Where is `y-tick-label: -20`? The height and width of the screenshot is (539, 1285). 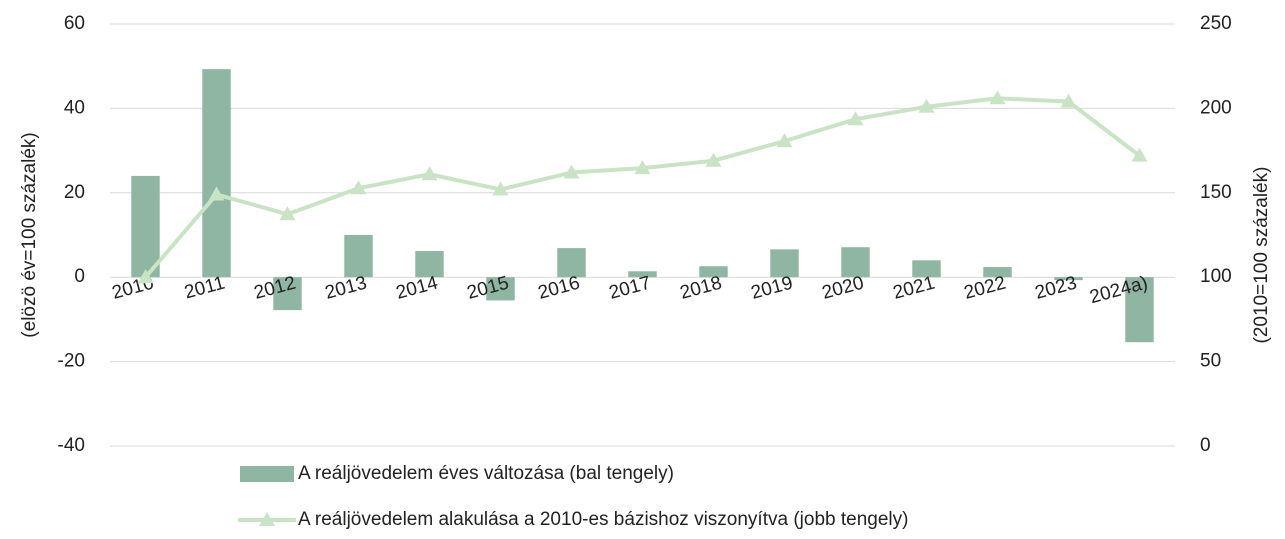
y-tick-label: -20 is located at coordinates (71, 361).